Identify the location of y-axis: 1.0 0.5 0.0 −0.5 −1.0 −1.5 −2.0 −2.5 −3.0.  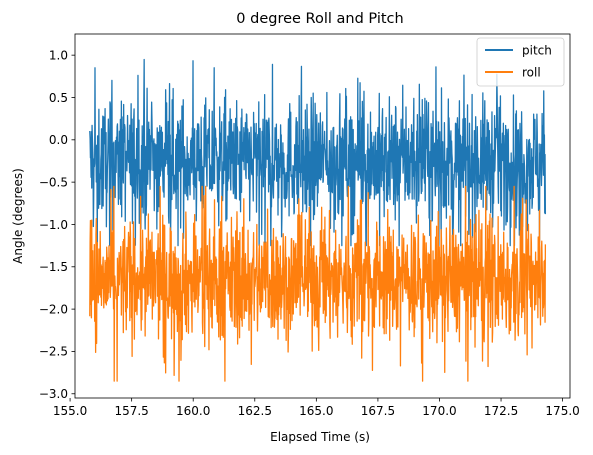
(57, 224).